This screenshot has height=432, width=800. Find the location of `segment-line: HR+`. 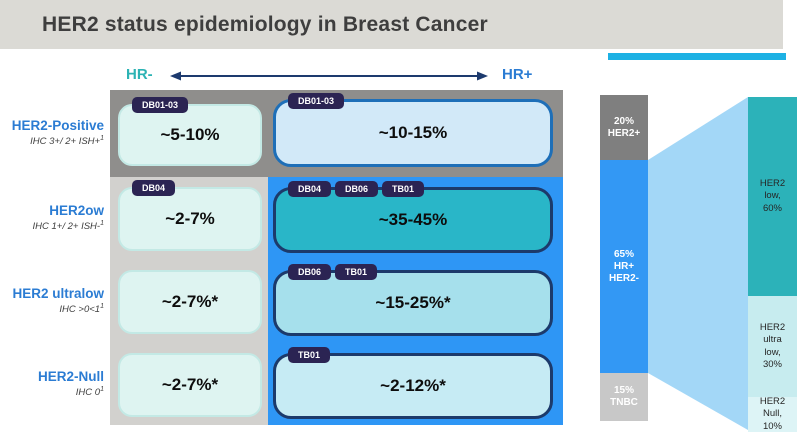

segment-line: HR+ is located at coordinates (624, 266).